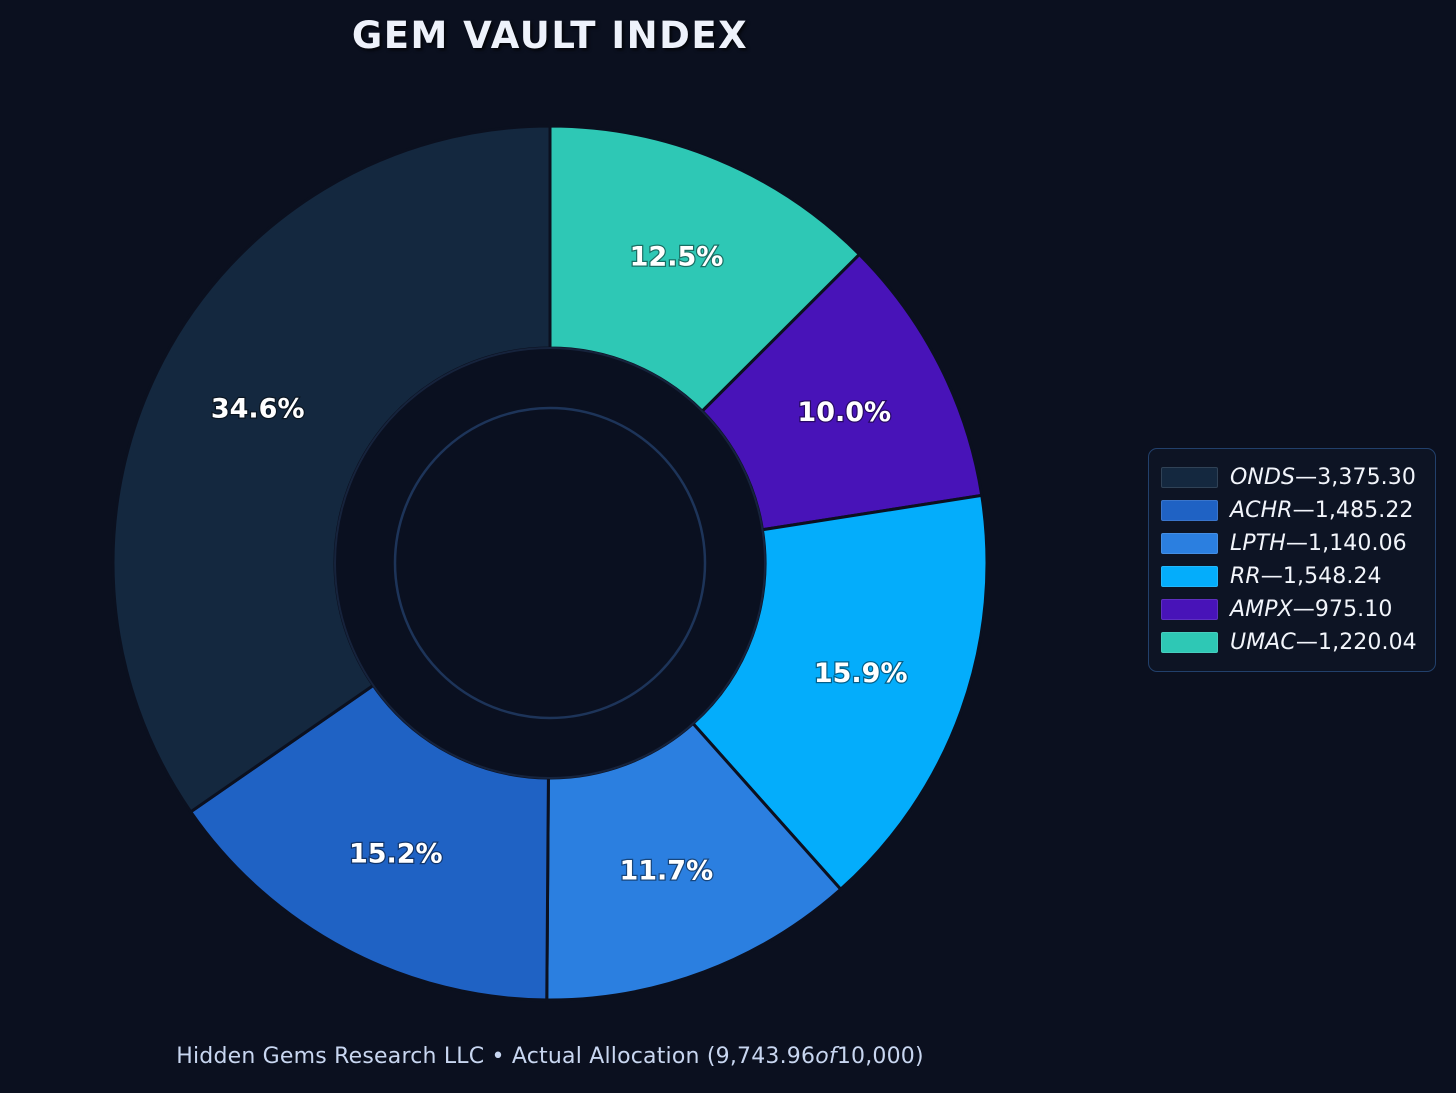 This screenshot has width=1456, height=1093. I want to click on legend-label: UMAC—1,220.04, so click(1323, 642).